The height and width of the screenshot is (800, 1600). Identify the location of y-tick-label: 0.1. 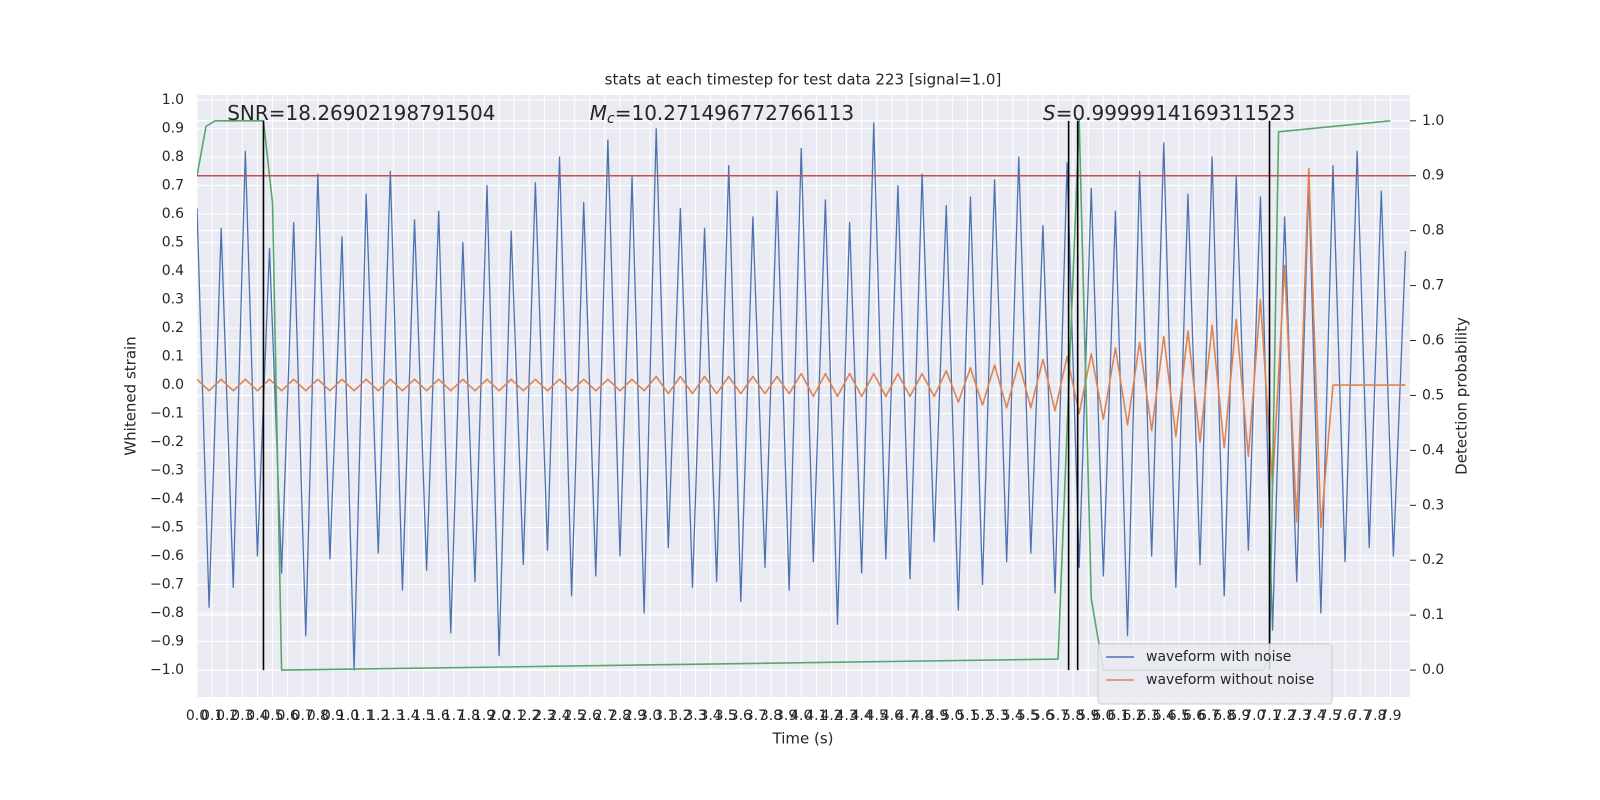
(173, 357).